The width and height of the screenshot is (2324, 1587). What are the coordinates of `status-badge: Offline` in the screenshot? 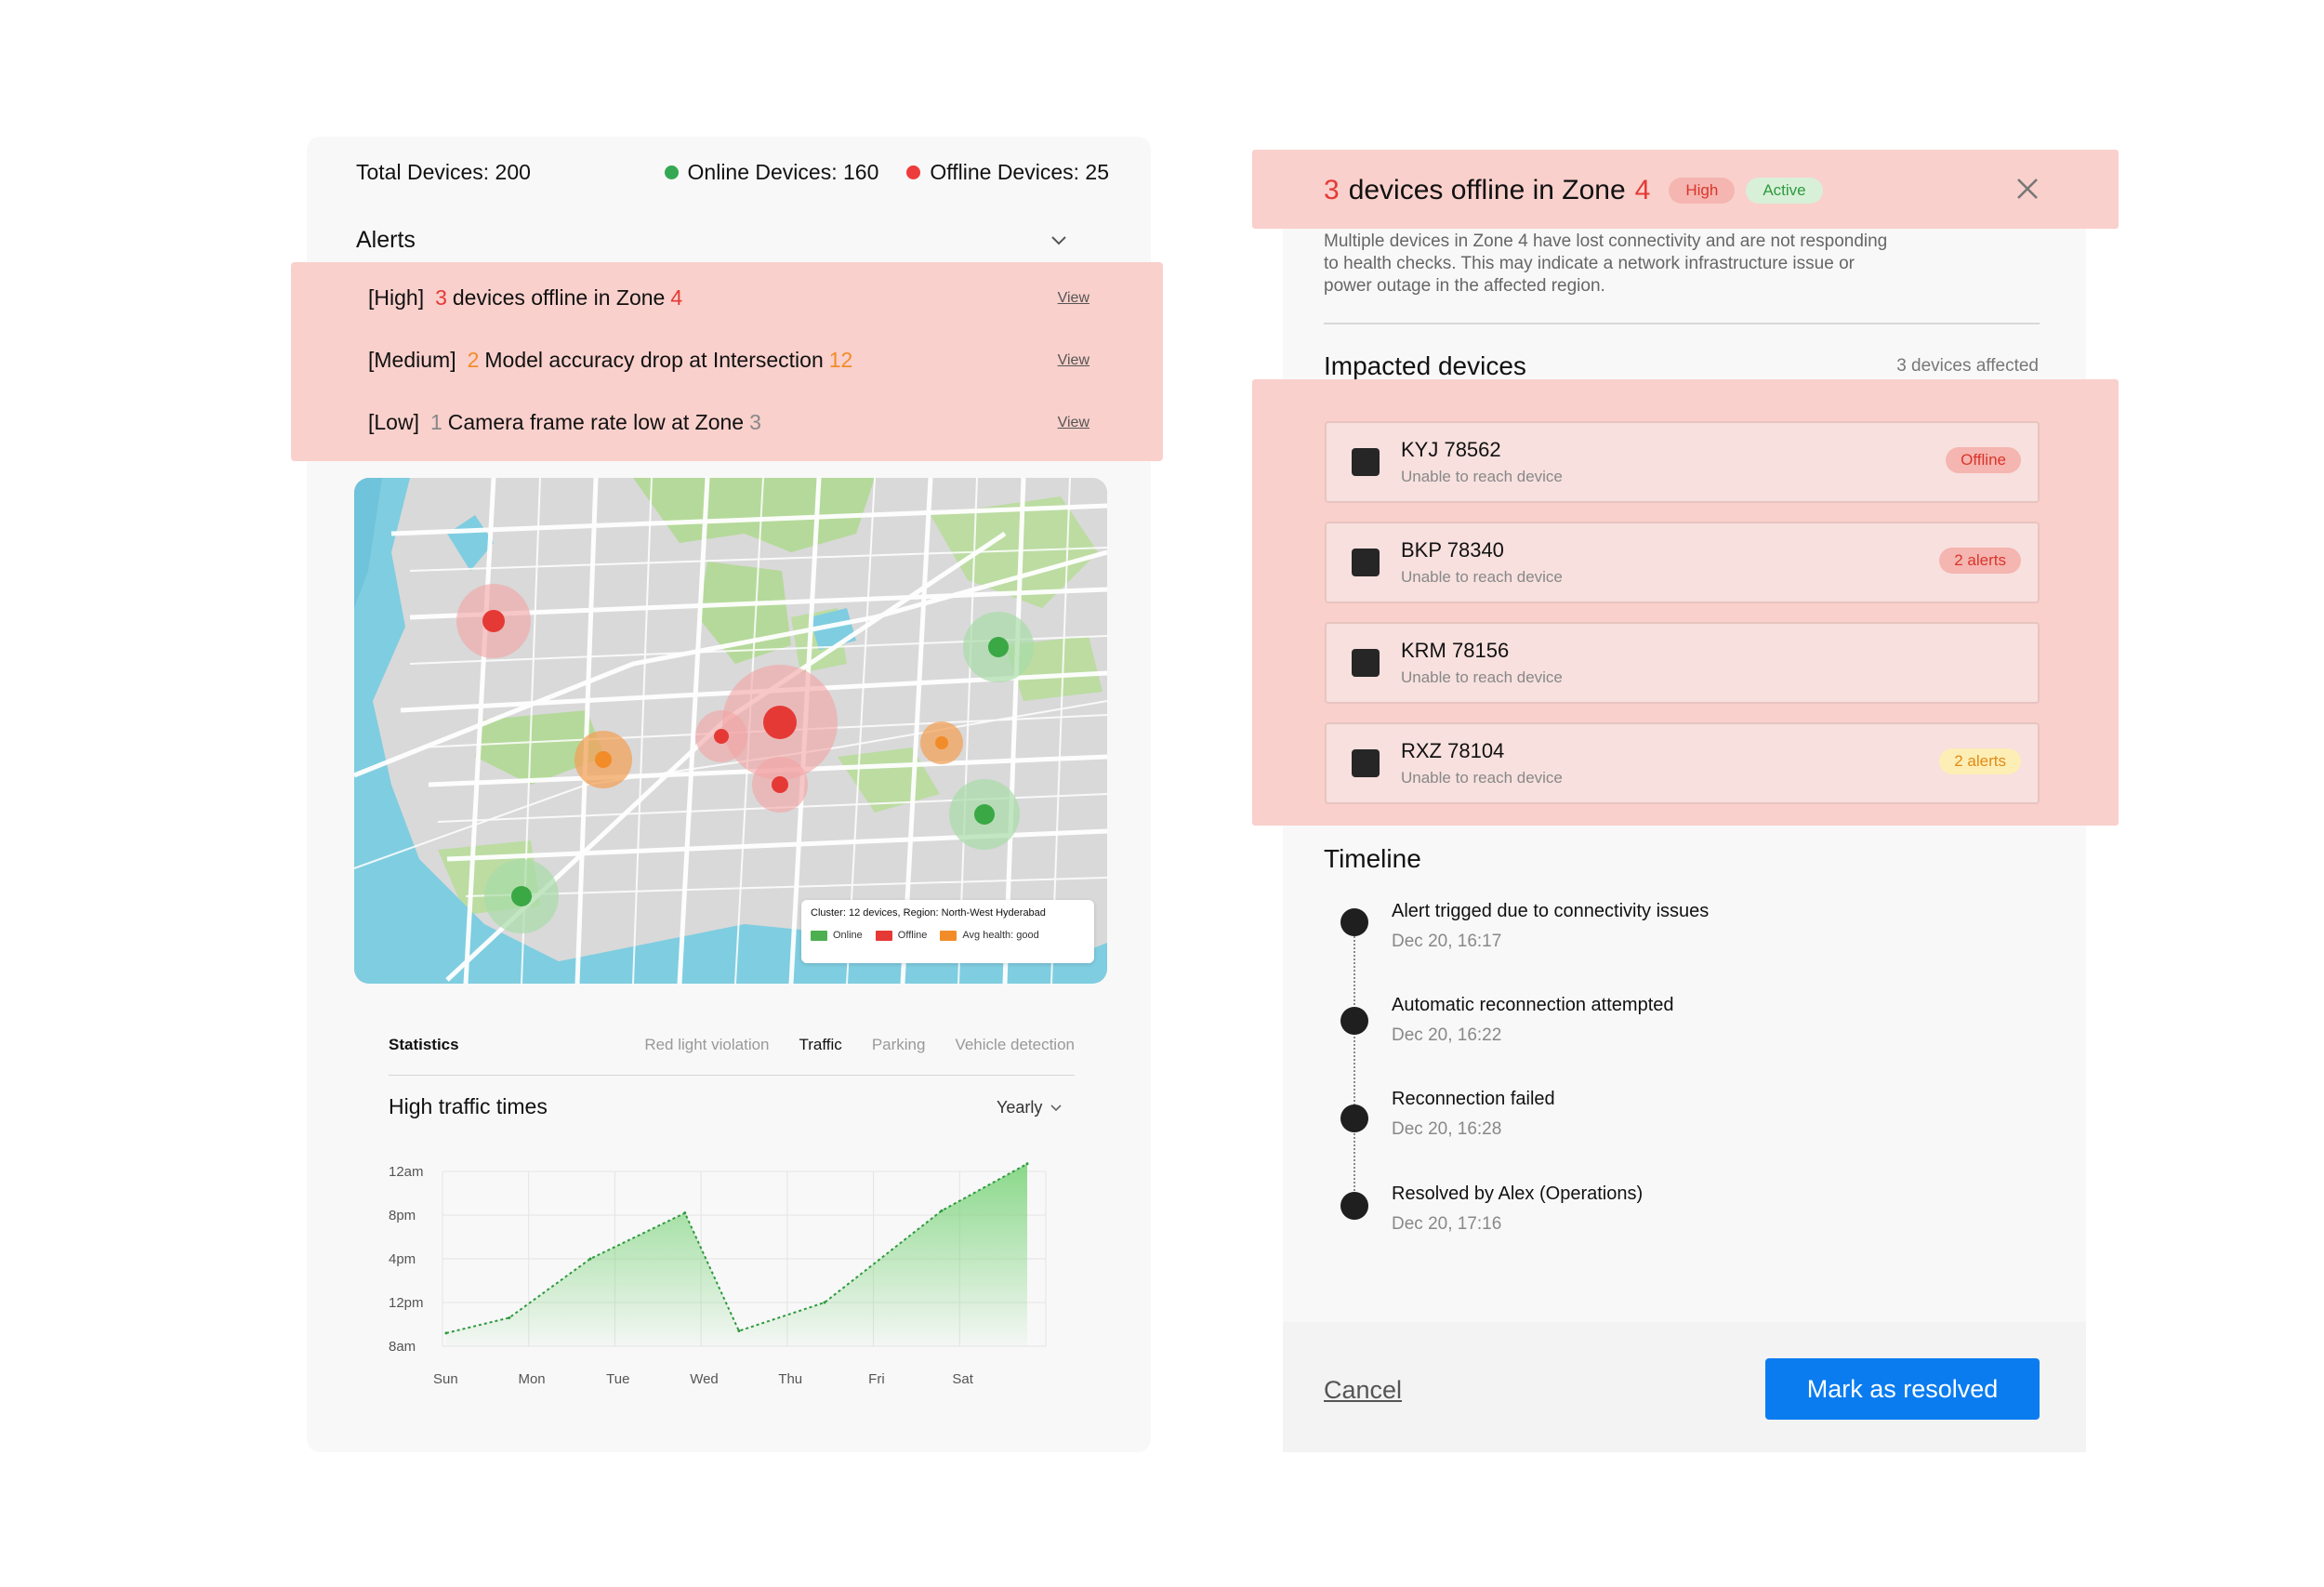 It's located at (1983, 460).